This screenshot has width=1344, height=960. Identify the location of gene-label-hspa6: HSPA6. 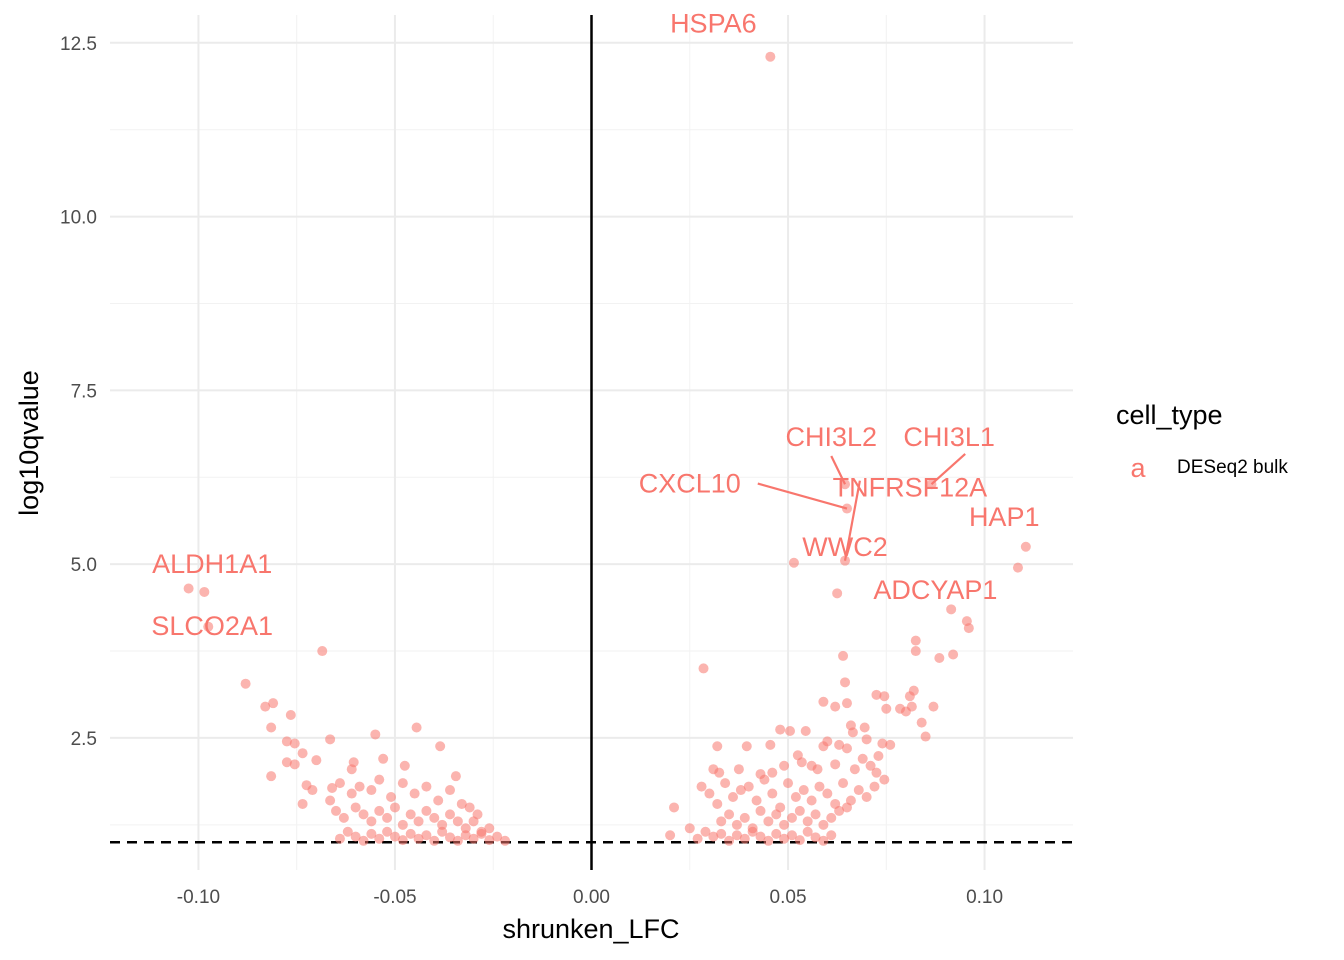
(713, 23).